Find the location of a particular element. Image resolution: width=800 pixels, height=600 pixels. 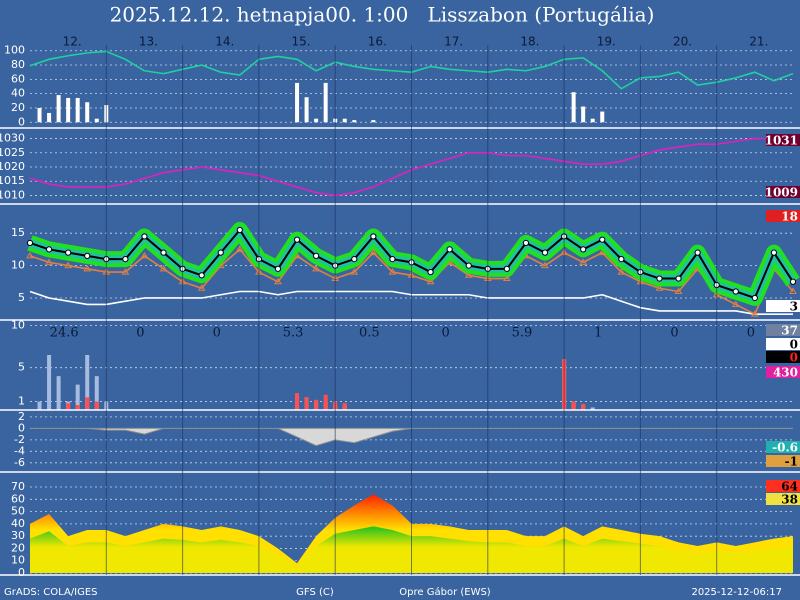

day-label: 16. is located at coordinates (377, 42).